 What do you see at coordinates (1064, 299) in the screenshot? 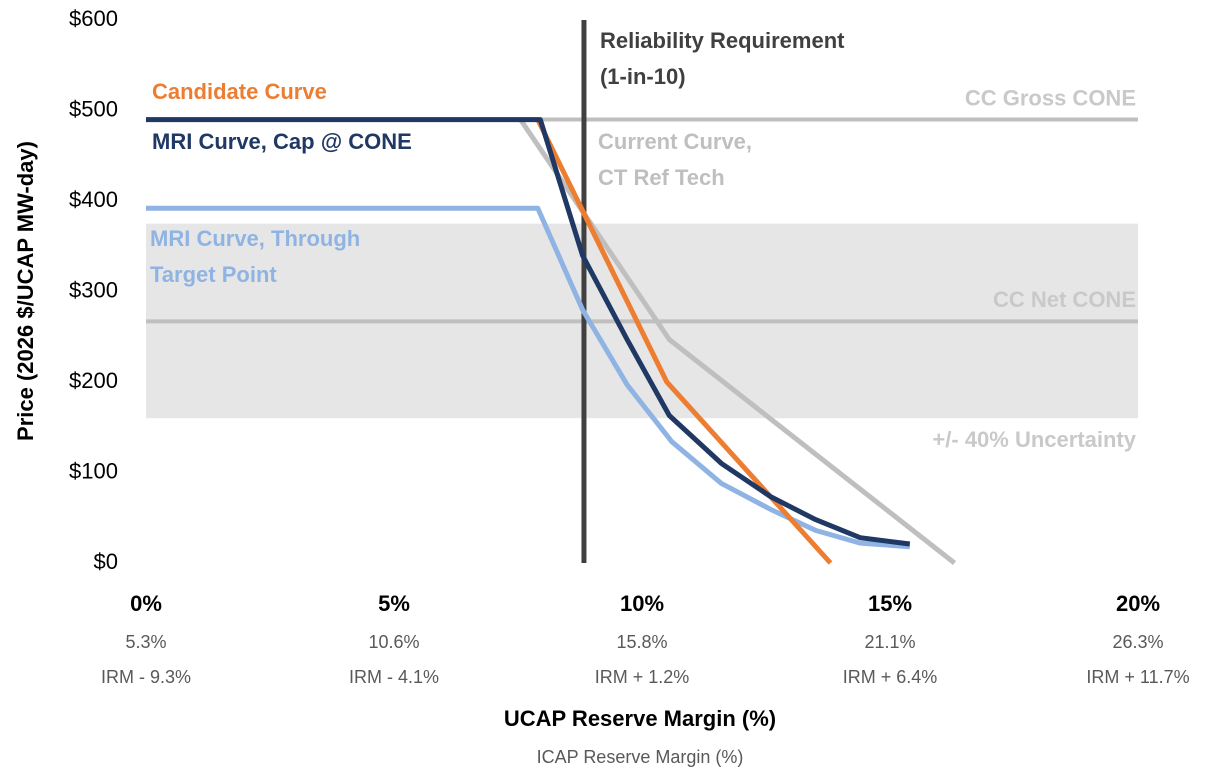
I see `reference-label: CC Net CONE` at bounding box center [1064, 299].